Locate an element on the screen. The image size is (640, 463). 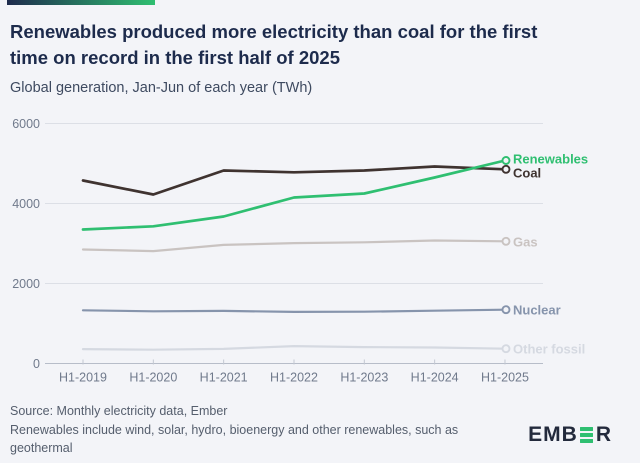
series-endpoint-other-fossil is located at coordinates (506, 349).